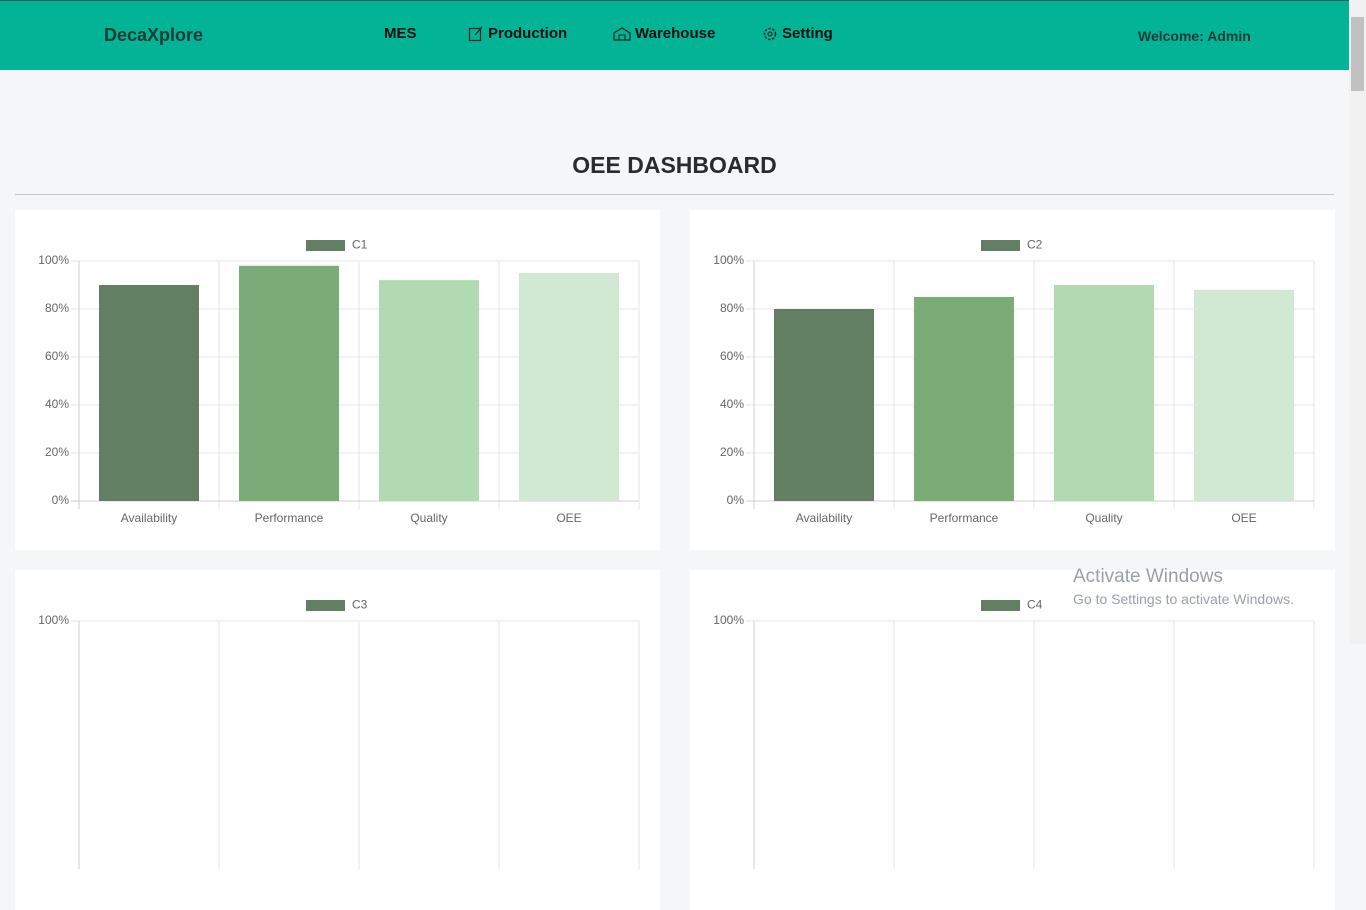 The image size is (1366, 910). I want to click on nav-link-text: MES, so click(400, 33).